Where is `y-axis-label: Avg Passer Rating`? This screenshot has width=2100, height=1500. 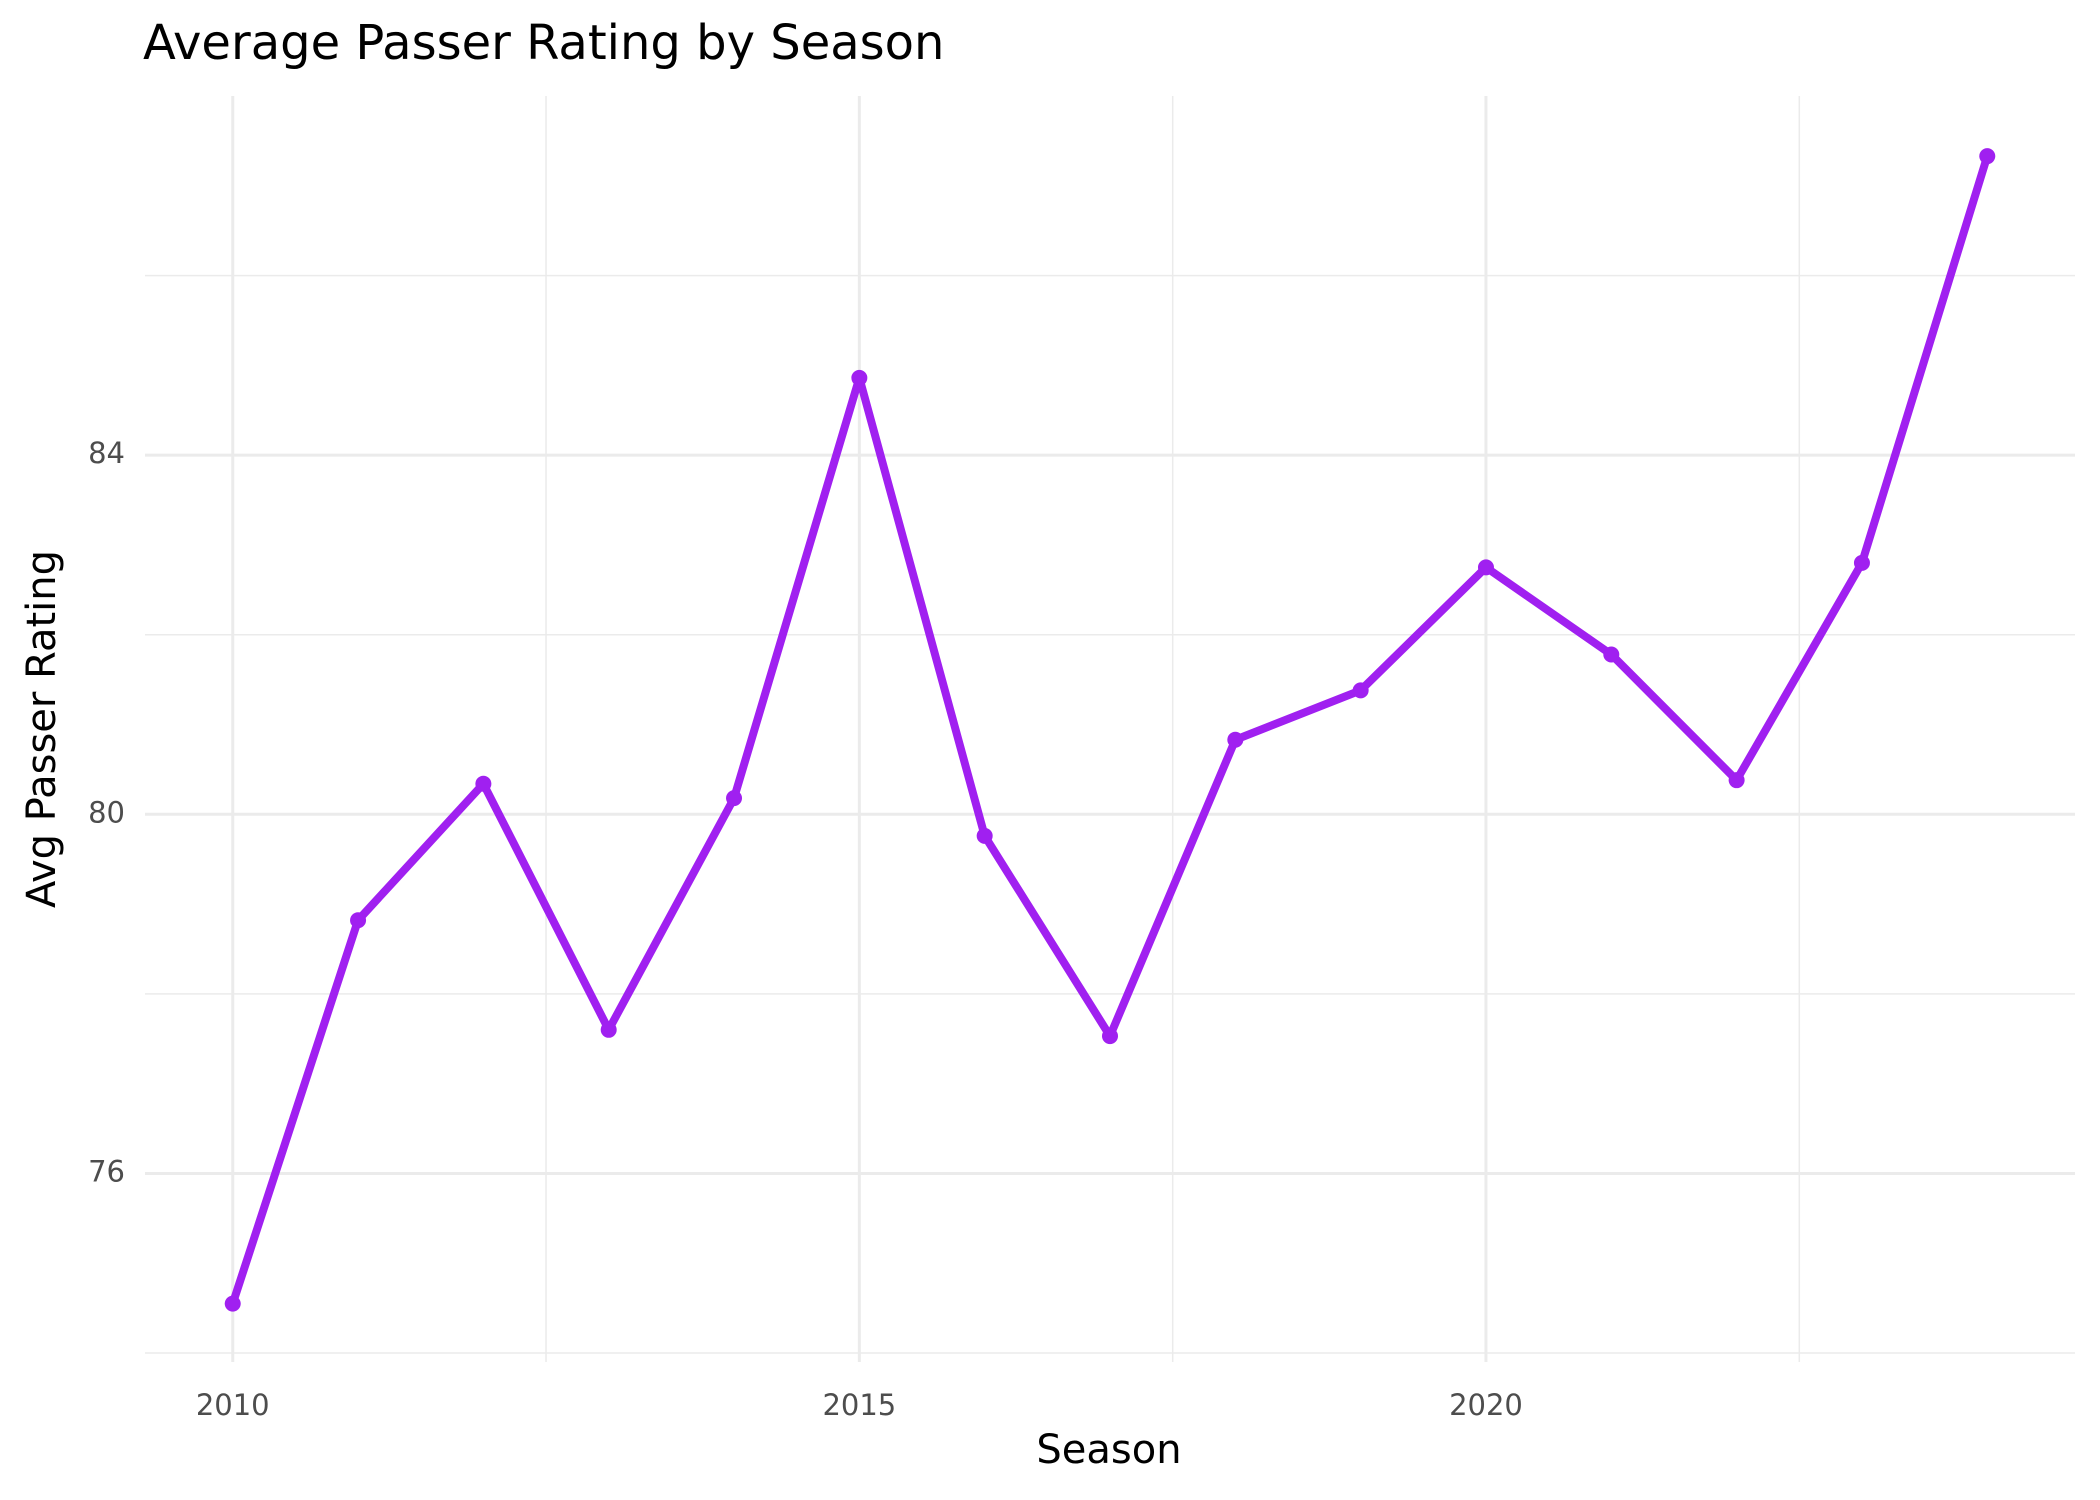
y-axis-label: Avg Passer Rating is located at coordinates (42, 729).